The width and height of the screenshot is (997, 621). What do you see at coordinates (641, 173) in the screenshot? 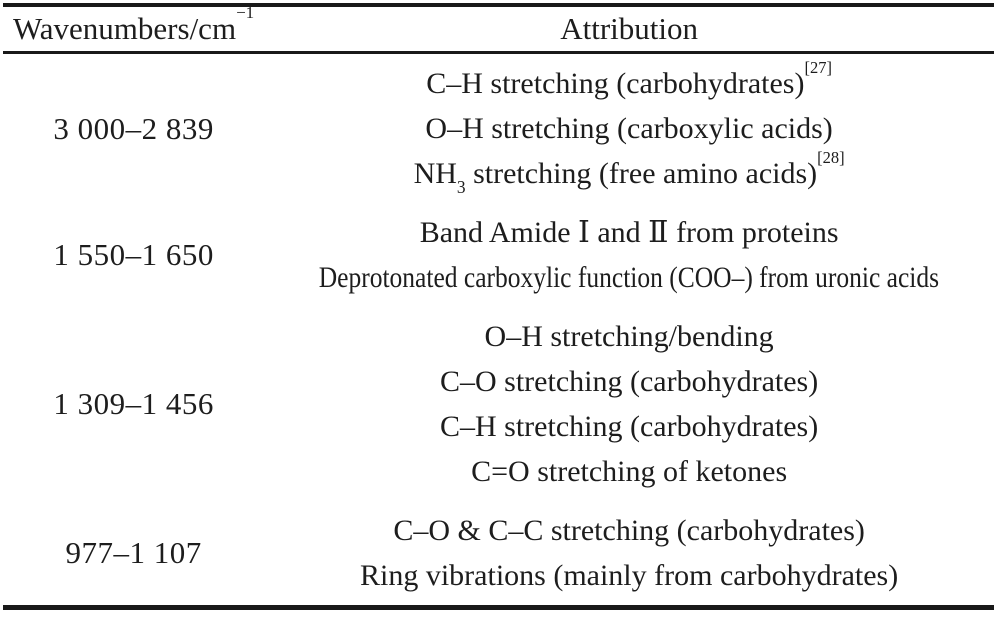
I see `attribution-text: stretching (free amino acids)` at bounding box center [641, 173].